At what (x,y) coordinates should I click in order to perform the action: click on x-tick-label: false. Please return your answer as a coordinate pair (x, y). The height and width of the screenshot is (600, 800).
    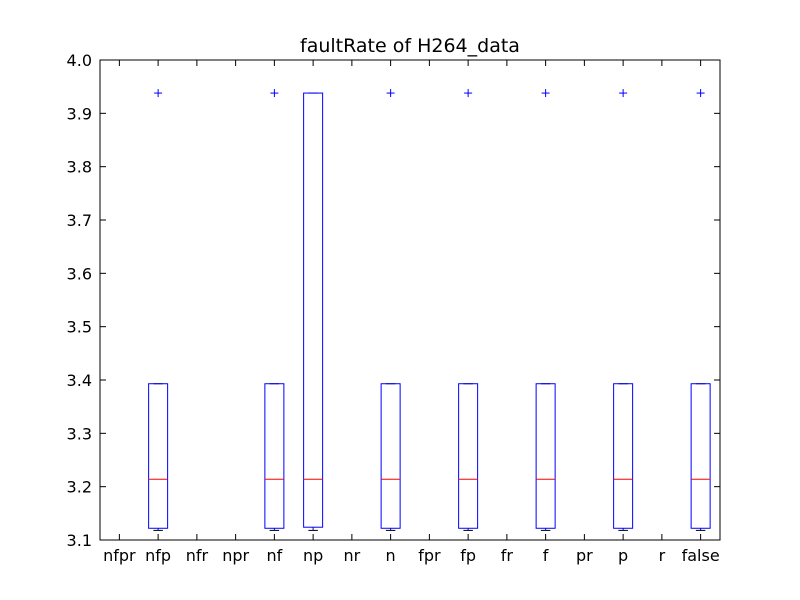
    Looking at the image, I should click on (701, 555).